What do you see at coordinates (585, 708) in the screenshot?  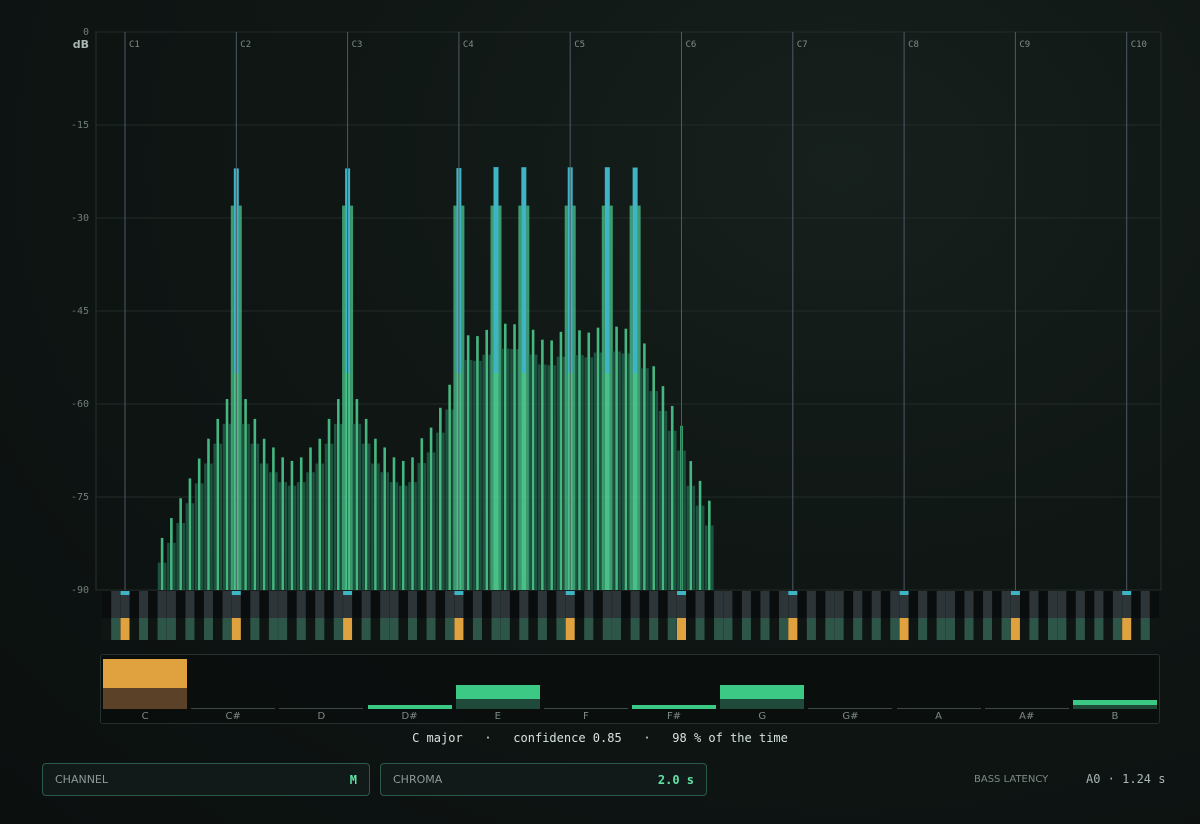 I see `chroma-baseline` at bounding box center [585, 708].